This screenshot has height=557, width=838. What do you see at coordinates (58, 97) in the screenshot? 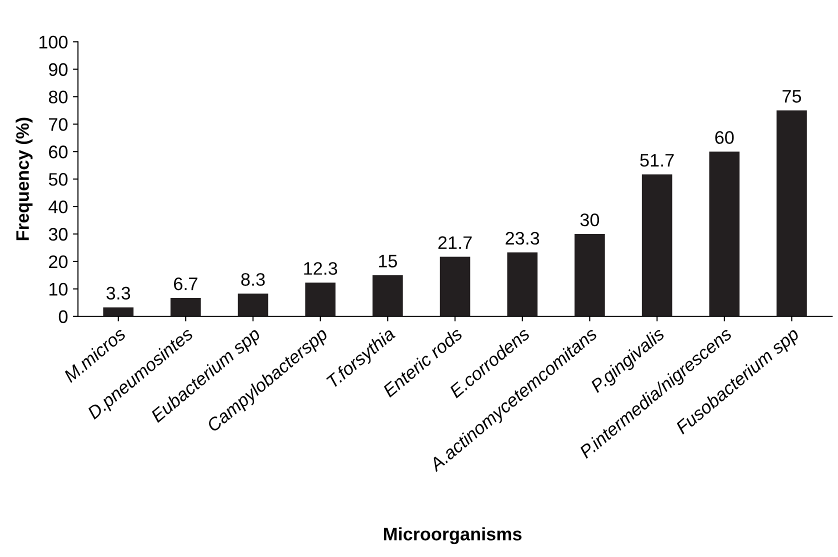
I see `y-tick-label: 80` at bounding box center [58, 97].